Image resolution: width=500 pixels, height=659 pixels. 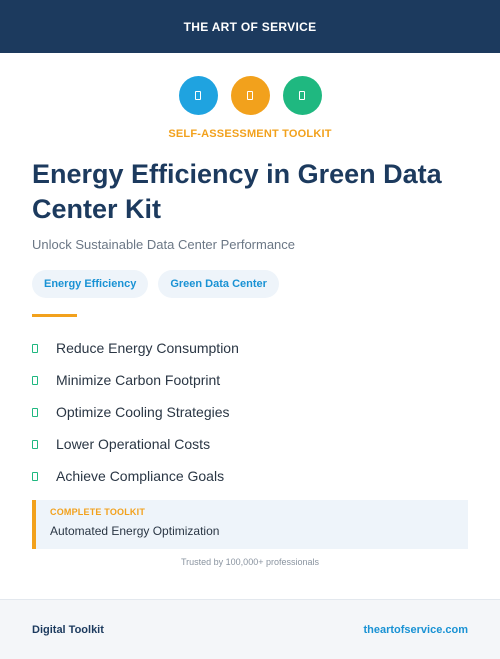 What do you see at coordinates (218, 284) in the screenshot?
I see `tag-green-data-center: Green Data Center` at bounding box center [218, 284].